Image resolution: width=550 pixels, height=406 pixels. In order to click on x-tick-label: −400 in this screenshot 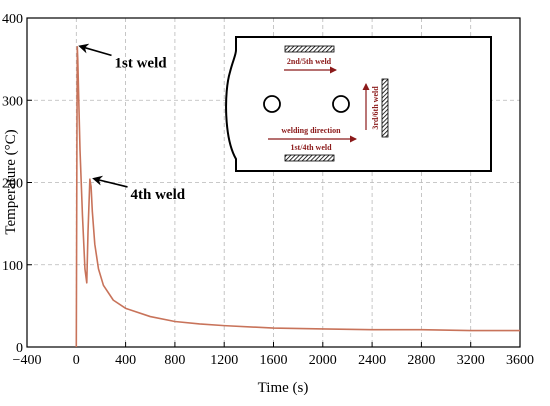, I will do `click(27, 360)`.